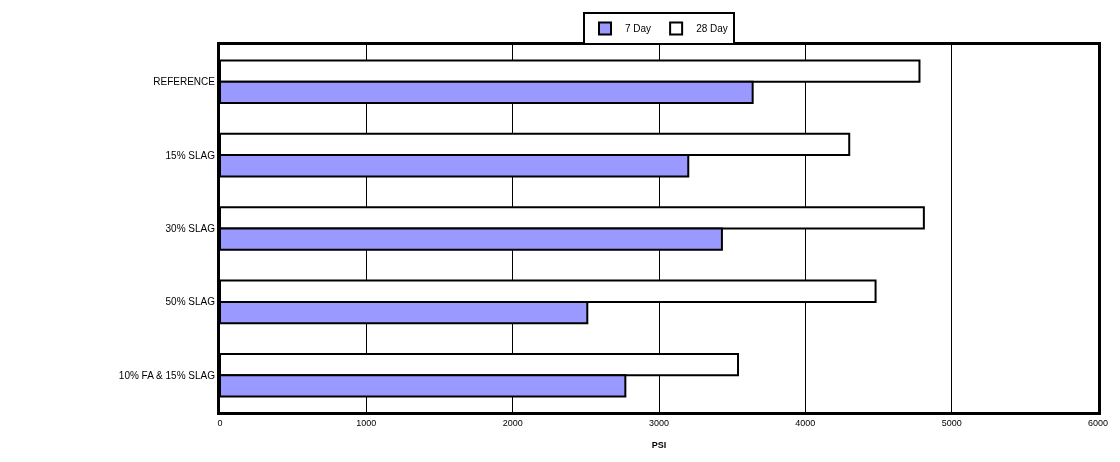 Image resolution: width=1120 pixels, height=462 pixels. I want to click on x-tick-label: 1000, so click(366, 422).